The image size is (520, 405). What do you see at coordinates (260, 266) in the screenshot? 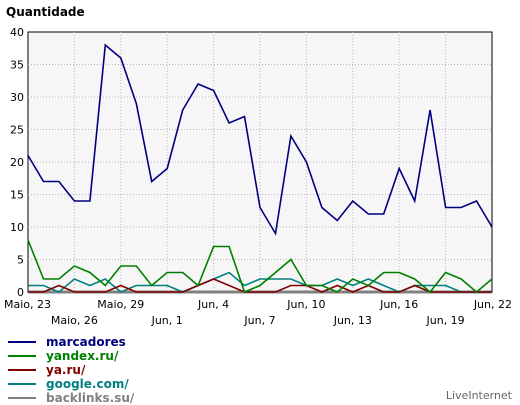
I see `series-line-yandex-ru` at bounding box center [260, 266].